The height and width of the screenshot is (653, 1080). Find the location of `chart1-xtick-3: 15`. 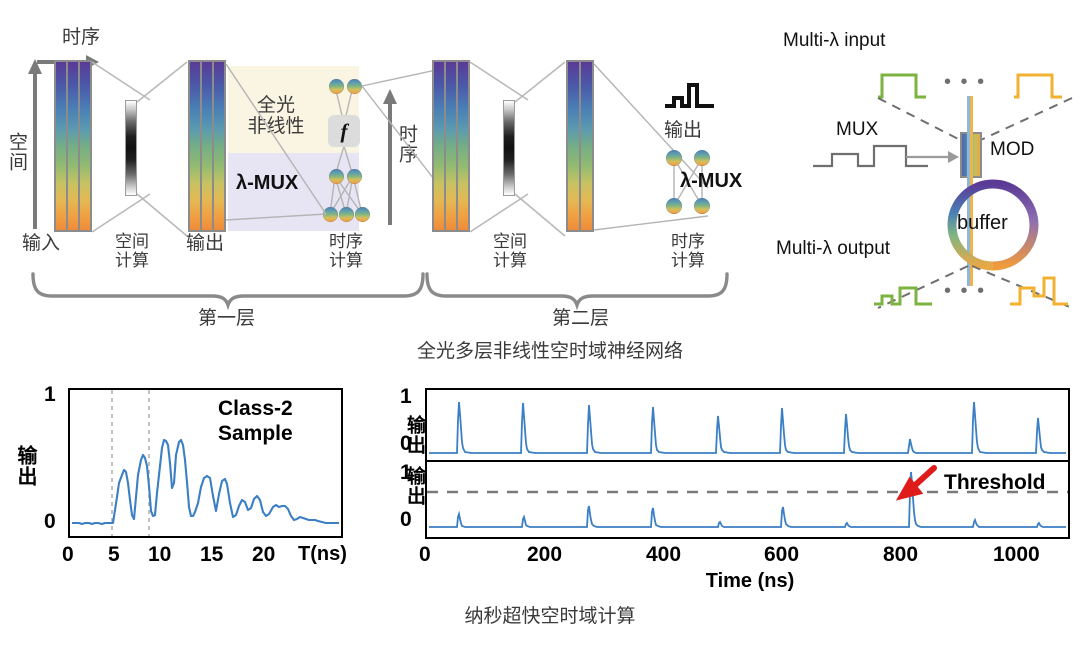

chart1-xtick-3: 15 is located at coordinates (212, 554).